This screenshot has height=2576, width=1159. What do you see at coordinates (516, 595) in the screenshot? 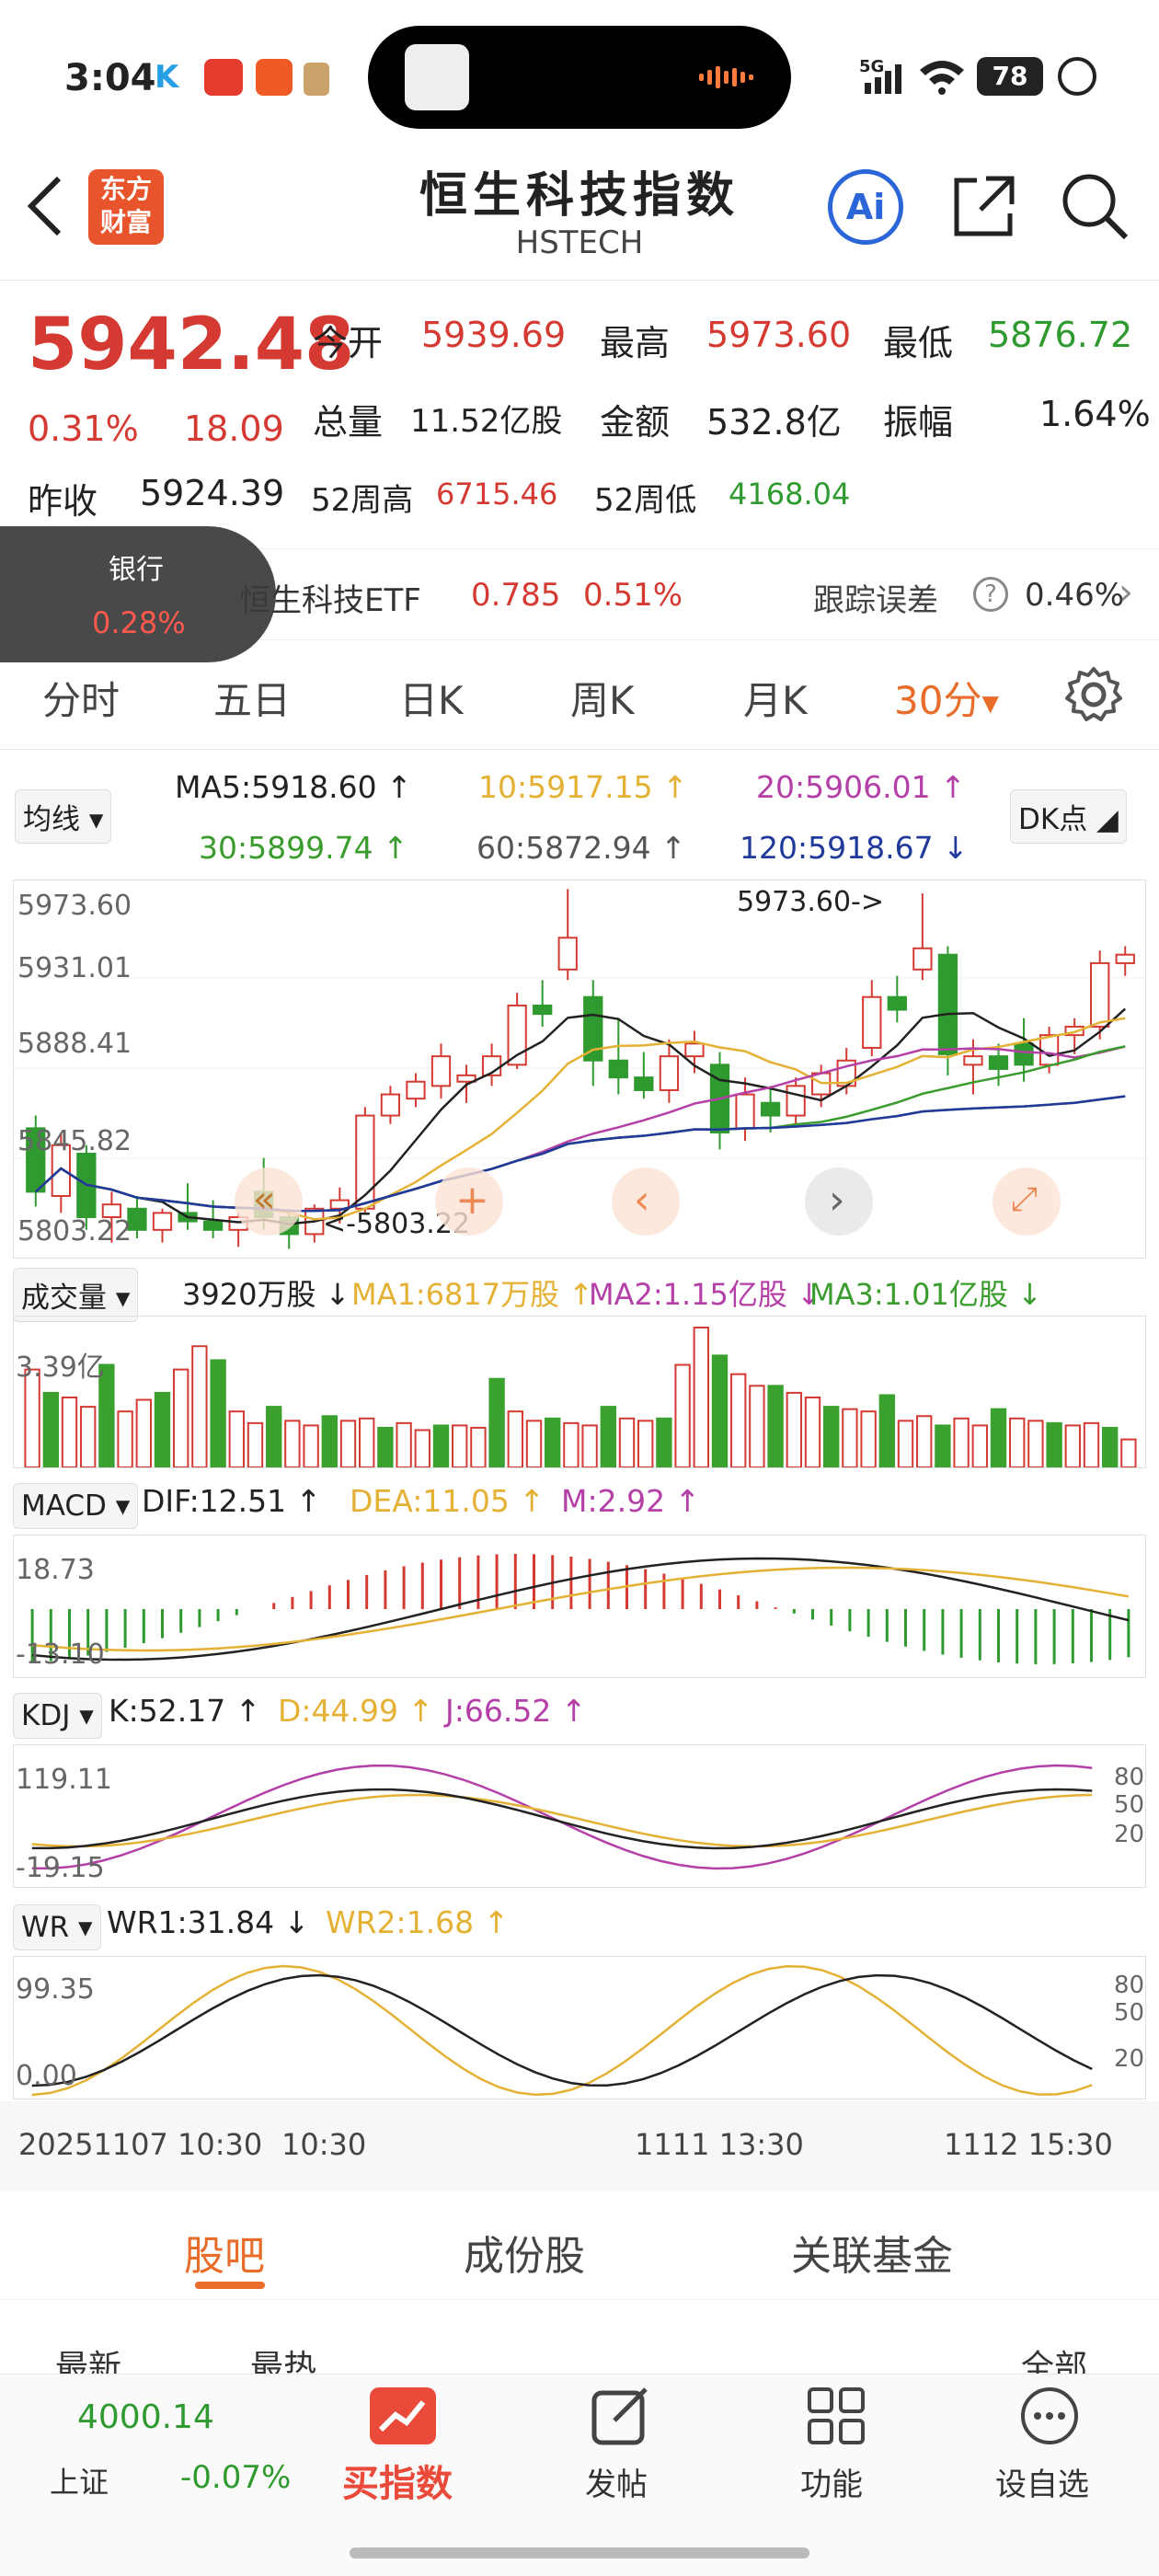
I see `etf-price: 0.785` at bounding box center [516, 595].